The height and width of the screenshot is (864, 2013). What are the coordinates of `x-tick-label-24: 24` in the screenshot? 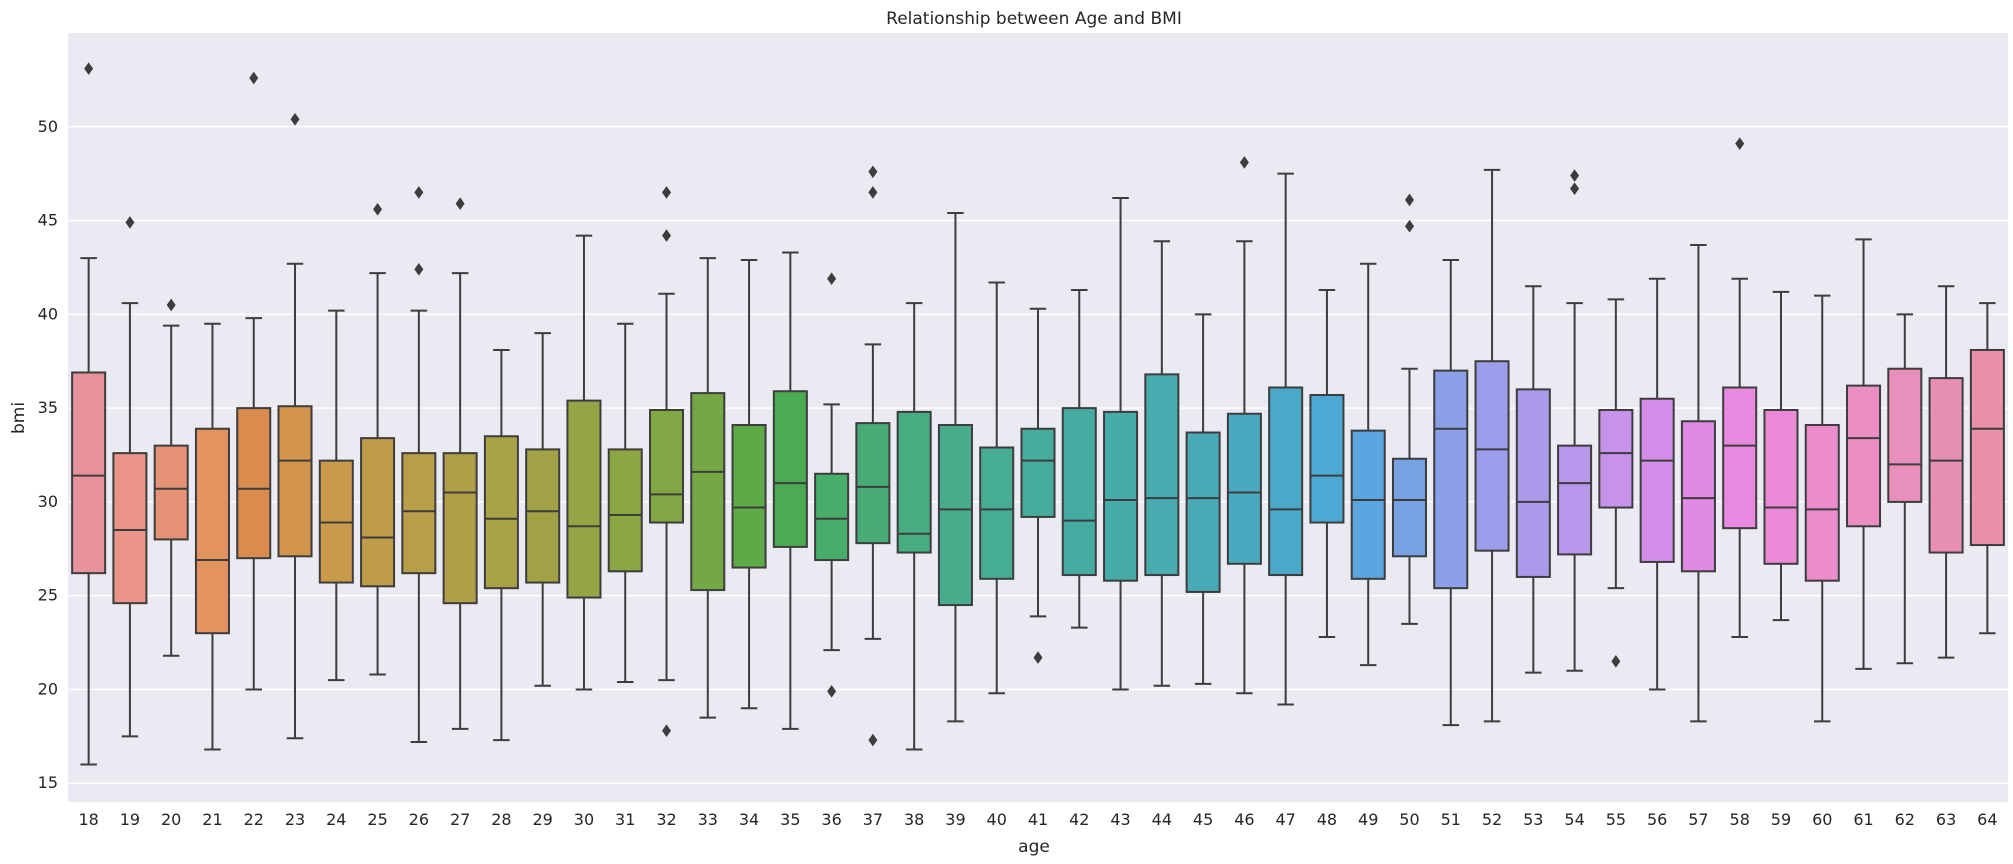 It's located at (336, 819).